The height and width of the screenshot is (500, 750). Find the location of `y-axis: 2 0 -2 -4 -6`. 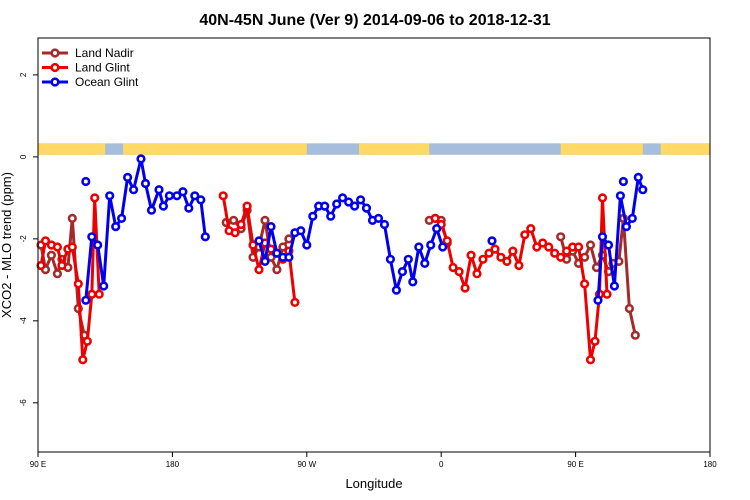

y-axis: 2 0 -2 -4 -6 is located at coordinates (28, 239).